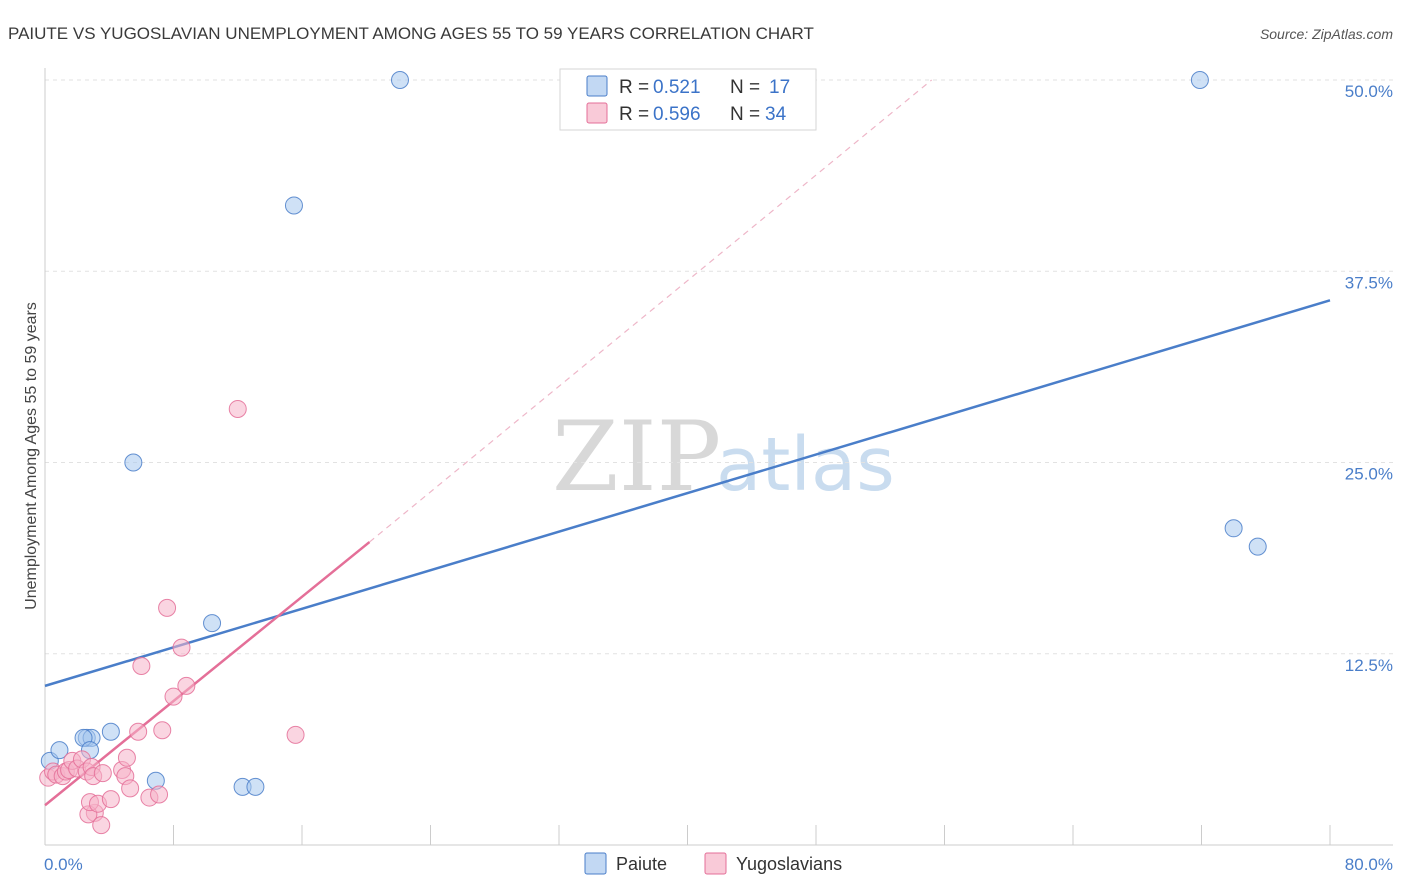  I want to click on series-legend: Paiute Yugoslavians, so click(713, 863).